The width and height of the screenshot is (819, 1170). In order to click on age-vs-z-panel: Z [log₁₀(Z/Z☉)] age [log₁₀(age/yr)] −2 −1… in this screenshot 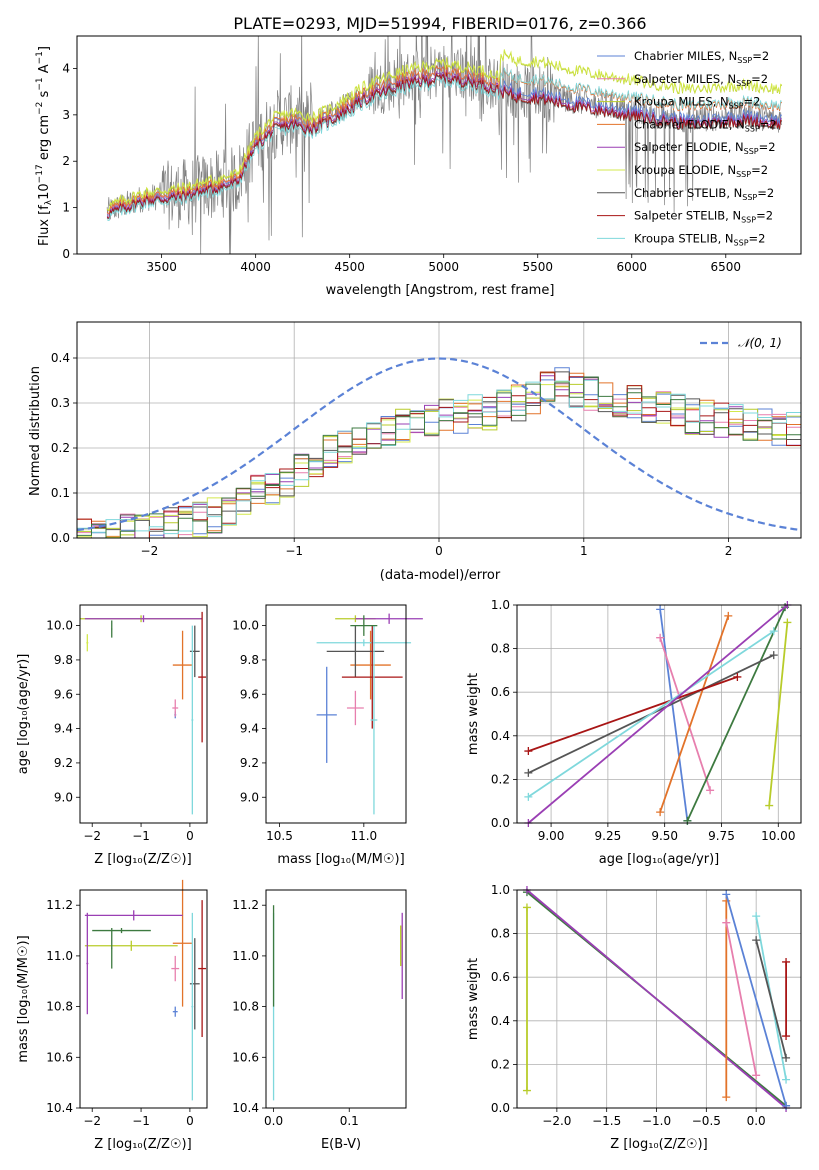, I will do `click(112, 735)`.